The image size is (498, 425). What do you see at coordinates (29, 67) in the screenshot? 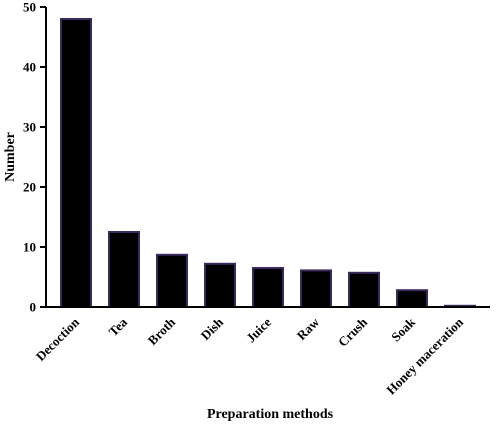
I see `y-tick-label: 40` at bounding box center [29, 67].